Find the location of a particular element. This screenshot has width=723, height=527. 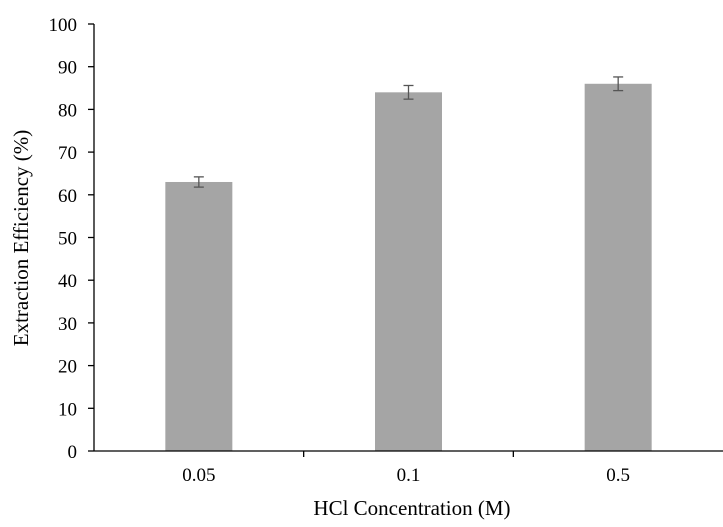

x-tick-label: 0.1 is located at coordinates (409, 475).